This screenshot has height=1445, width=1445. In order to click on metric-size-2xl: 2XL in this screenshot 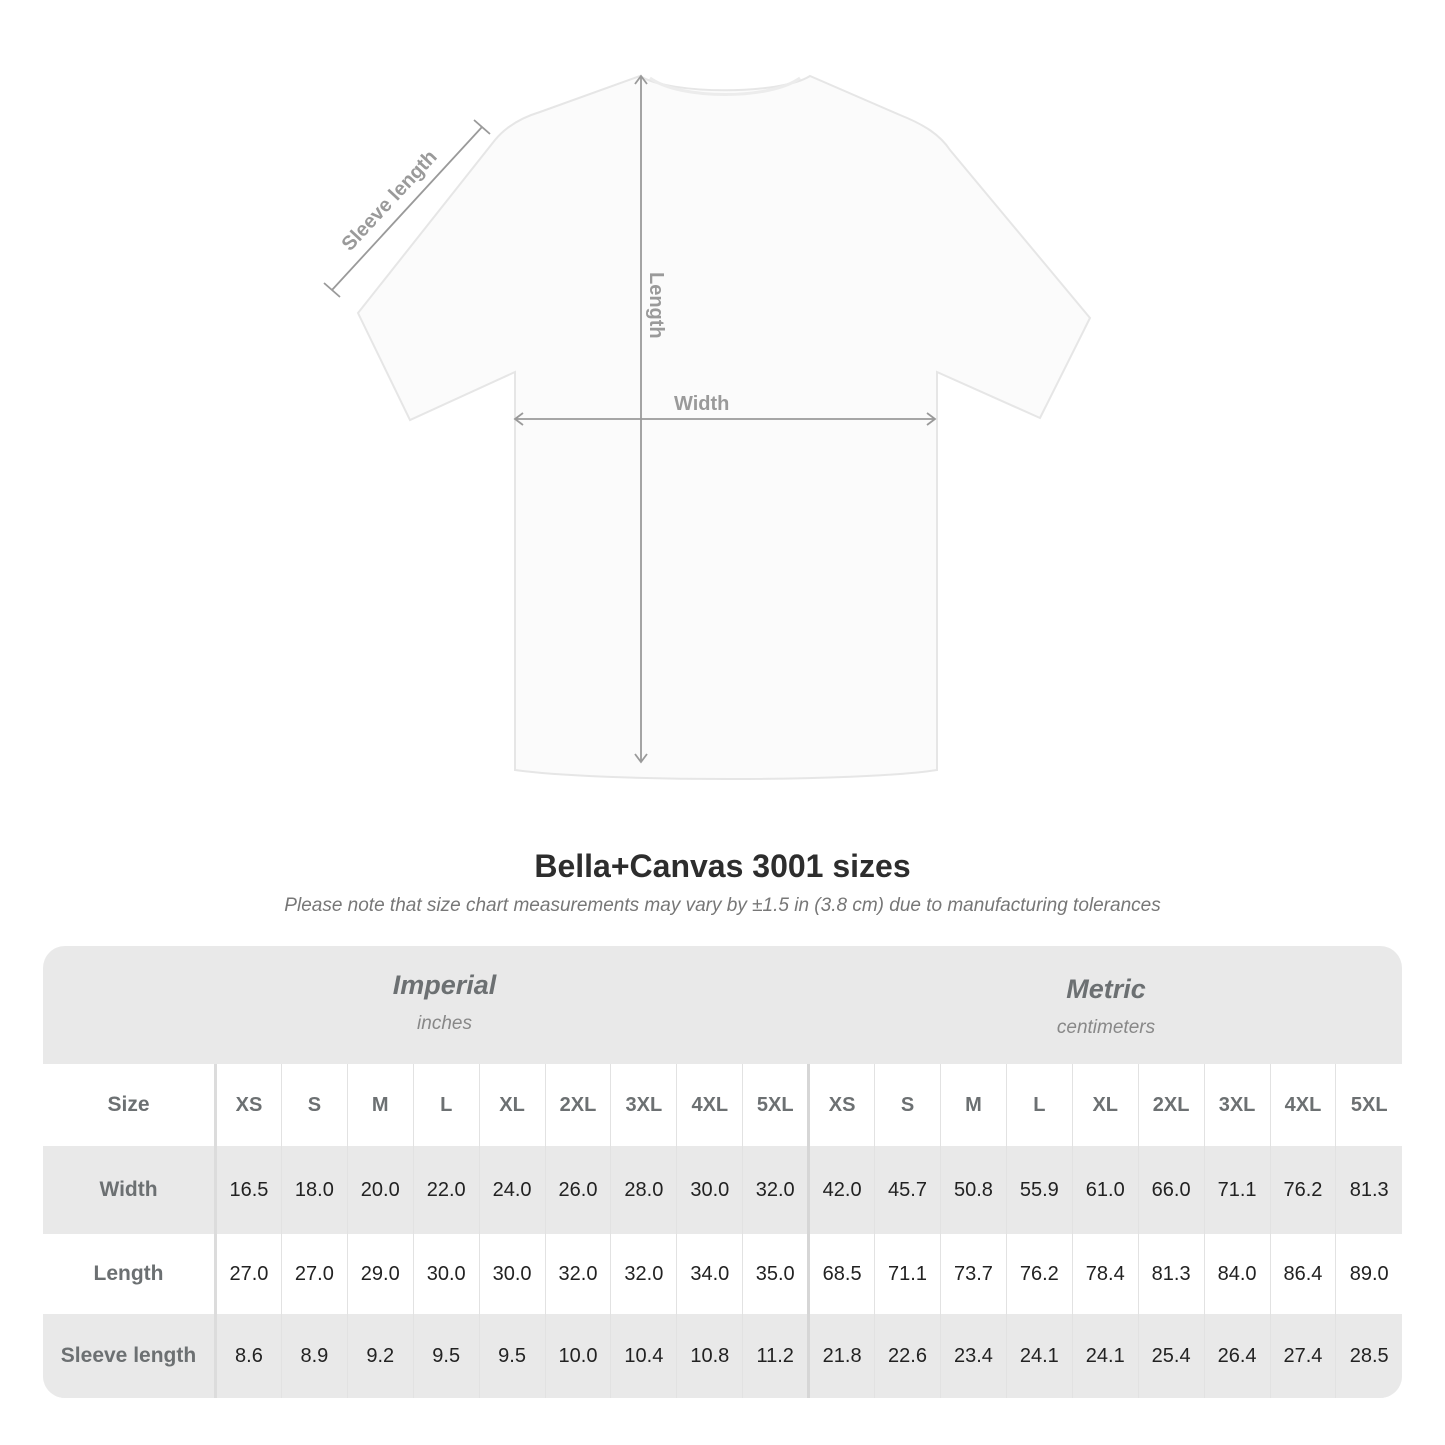, I will do `click(1171, 1105)`.